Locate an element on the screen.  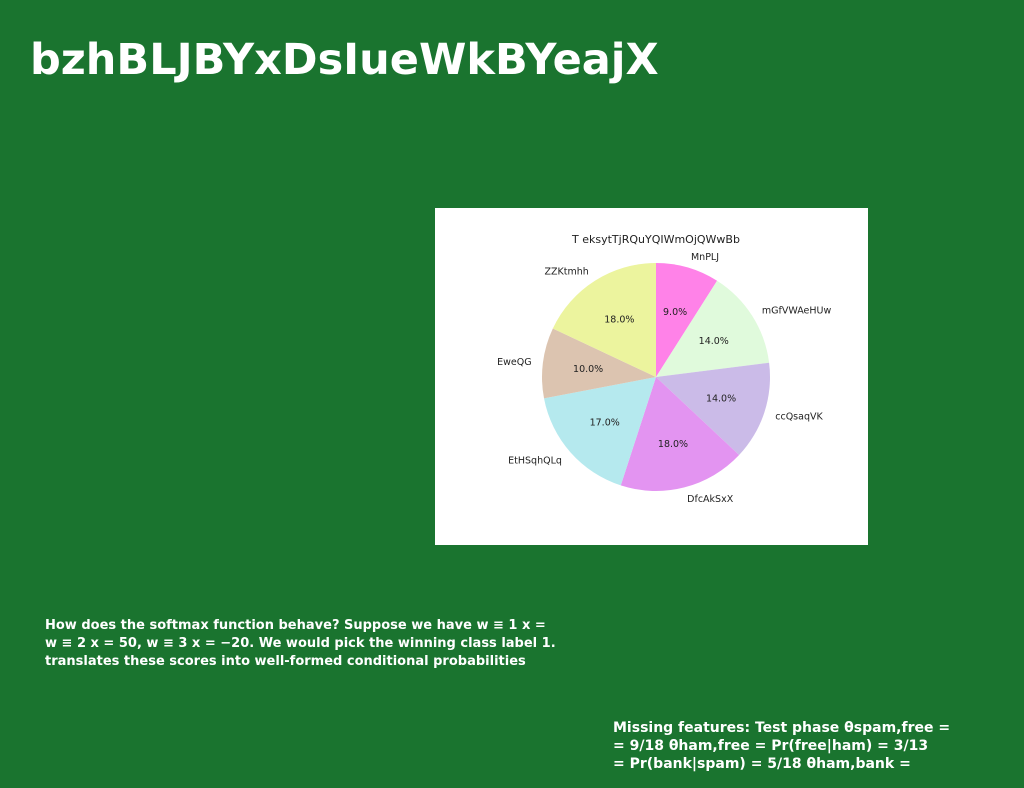
slice-value-label: 17.0% is located at coordinates (605, 423).